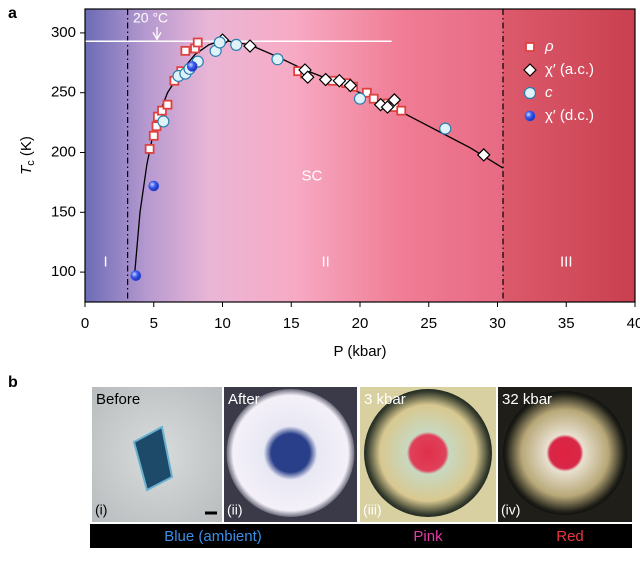 This screenshot has height=562, width=640. I want to click on photo-index: (iv), so click(510, 510).